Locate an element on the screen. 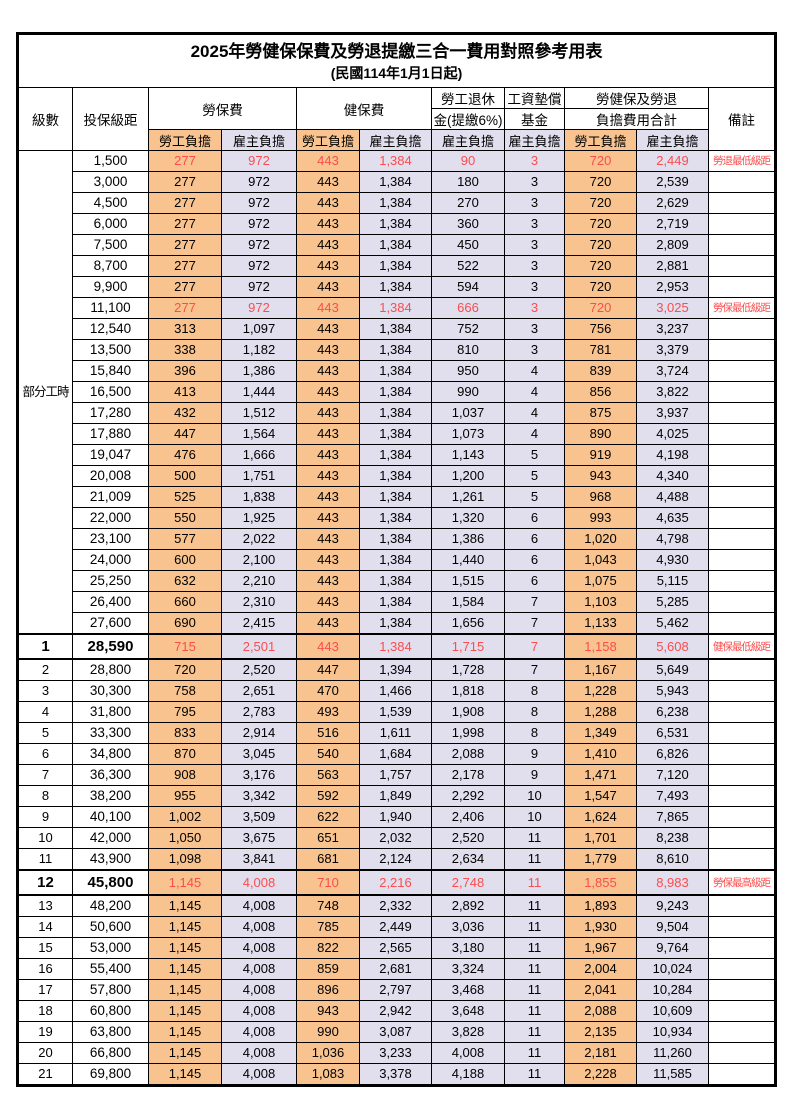 The image size is (791, 1120). bracket-cell: 8,700 is located at coordinates (110, 266).